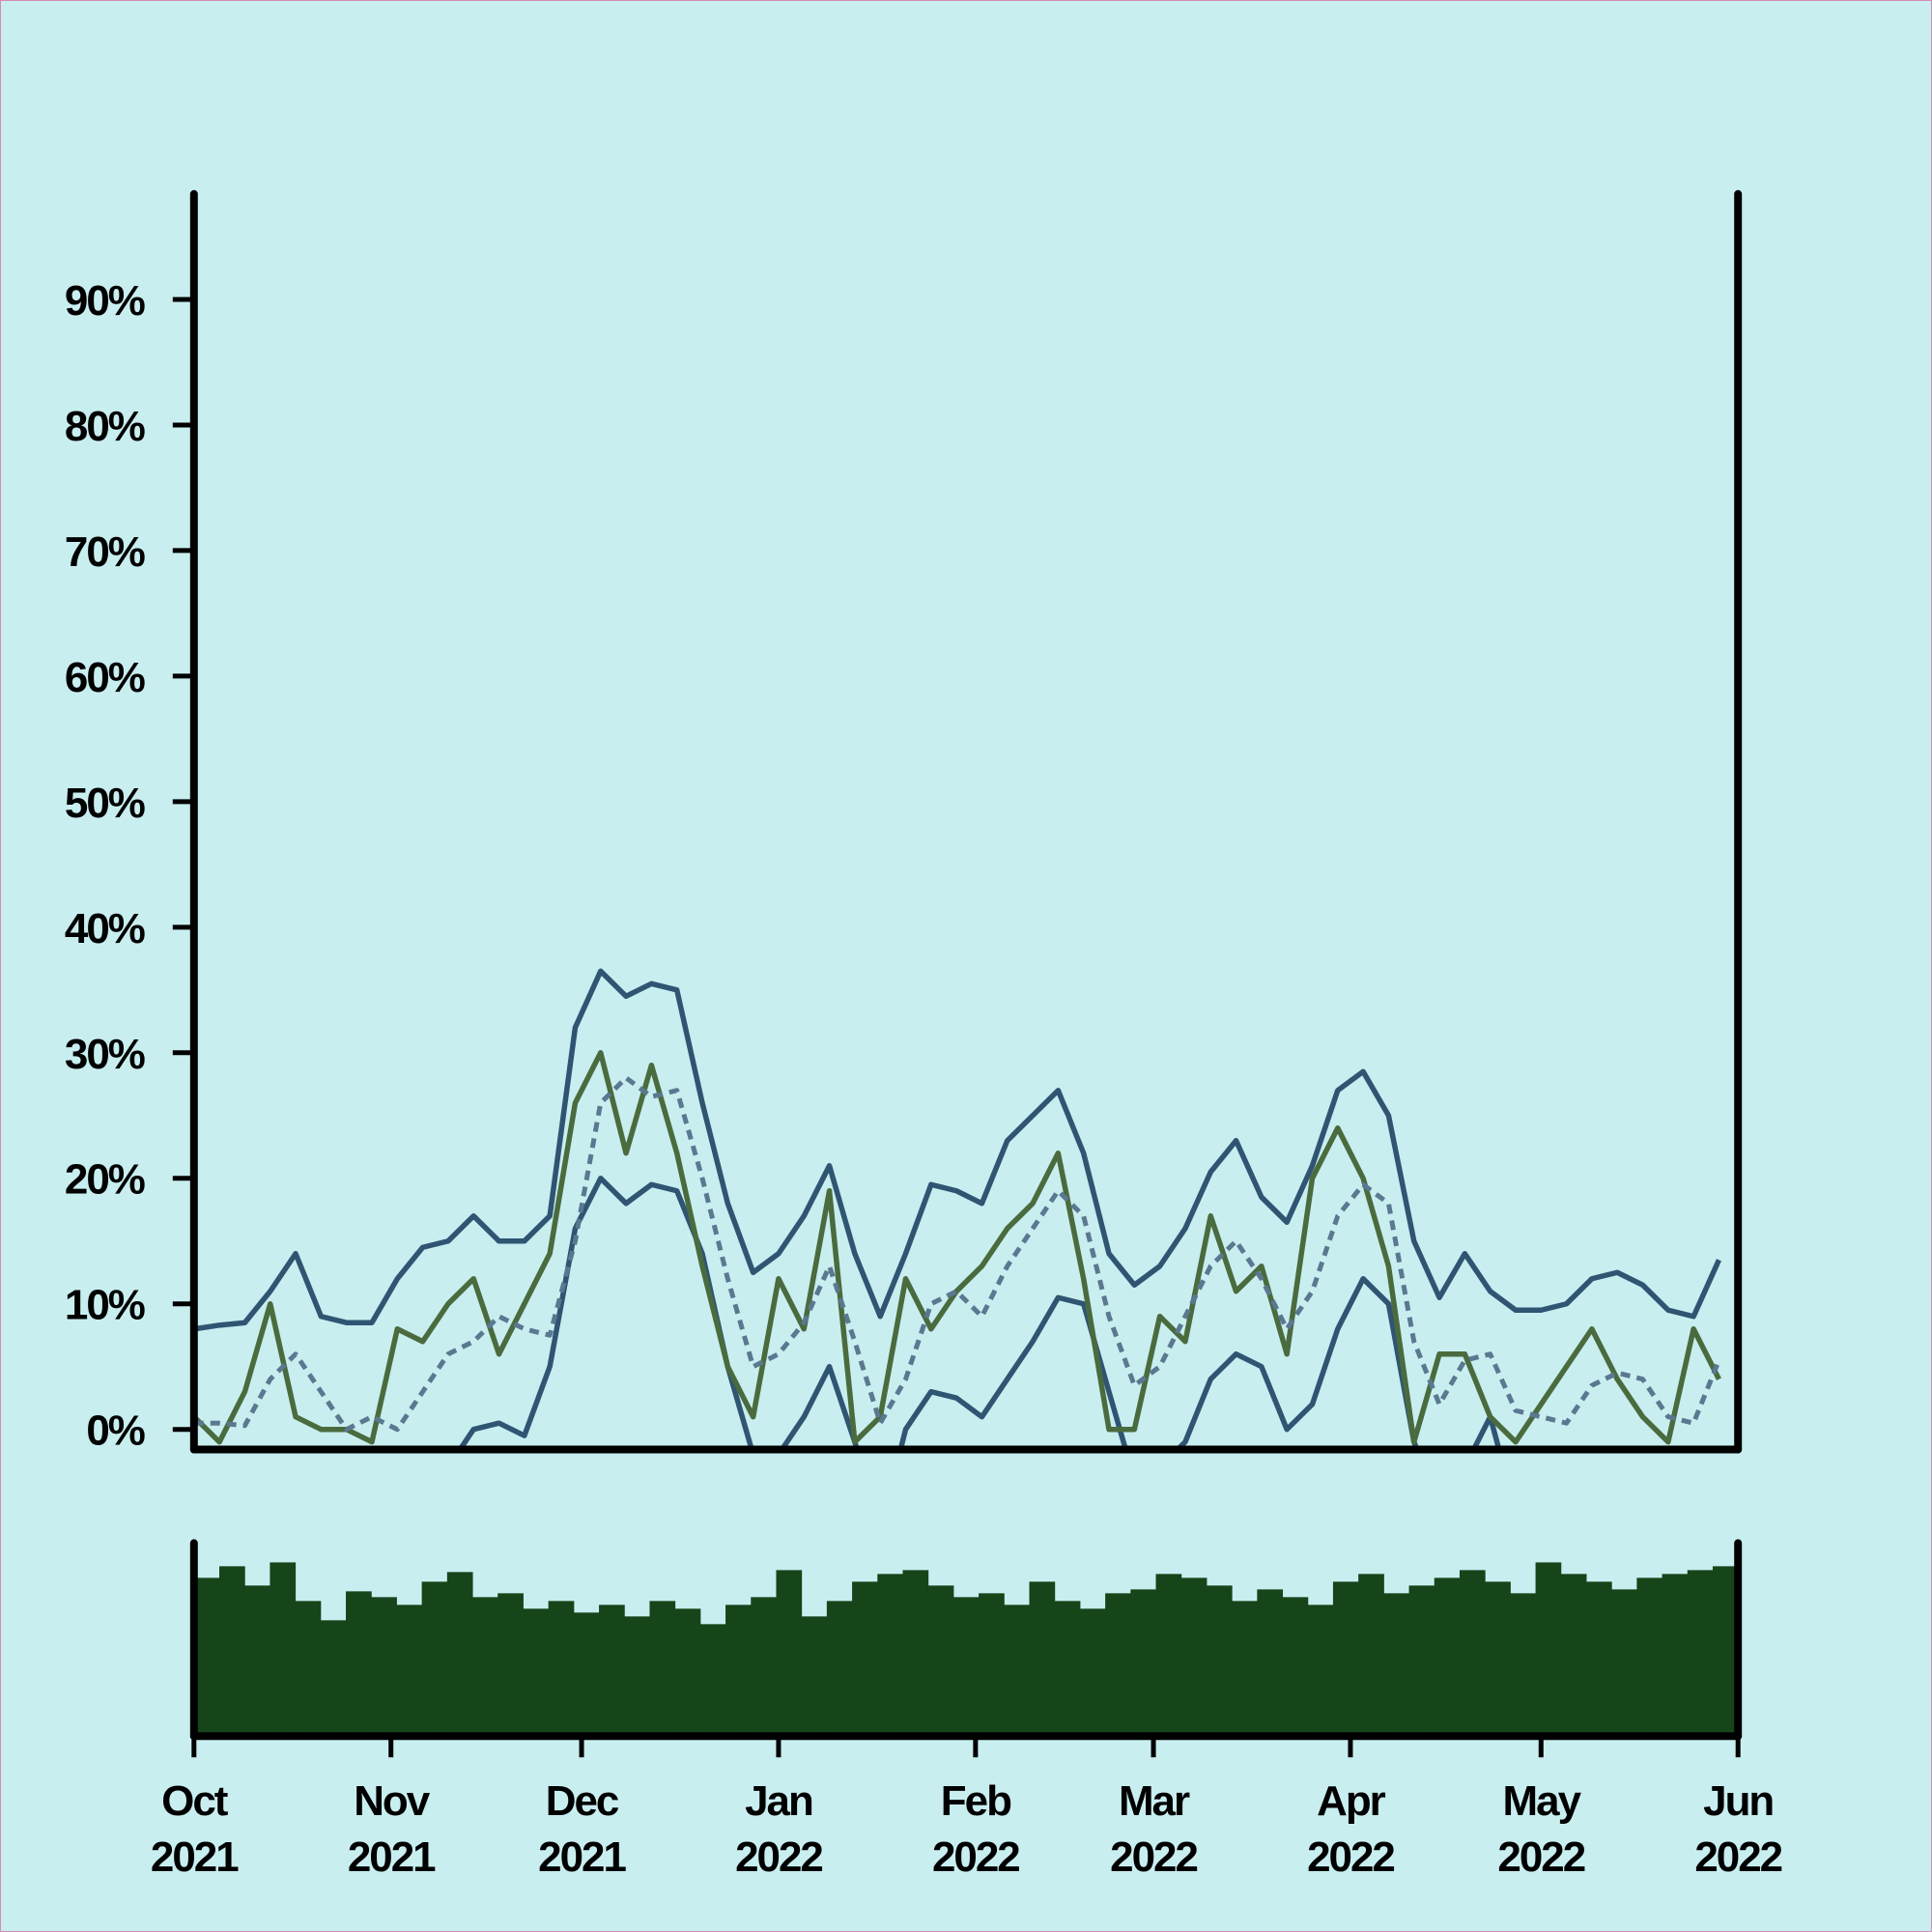 The height and width of the screenshot is (1932, 1932). Describe the element at coordinates (105, 1305) in the screenshot. I see `y-tick-label: 10%` at that location.